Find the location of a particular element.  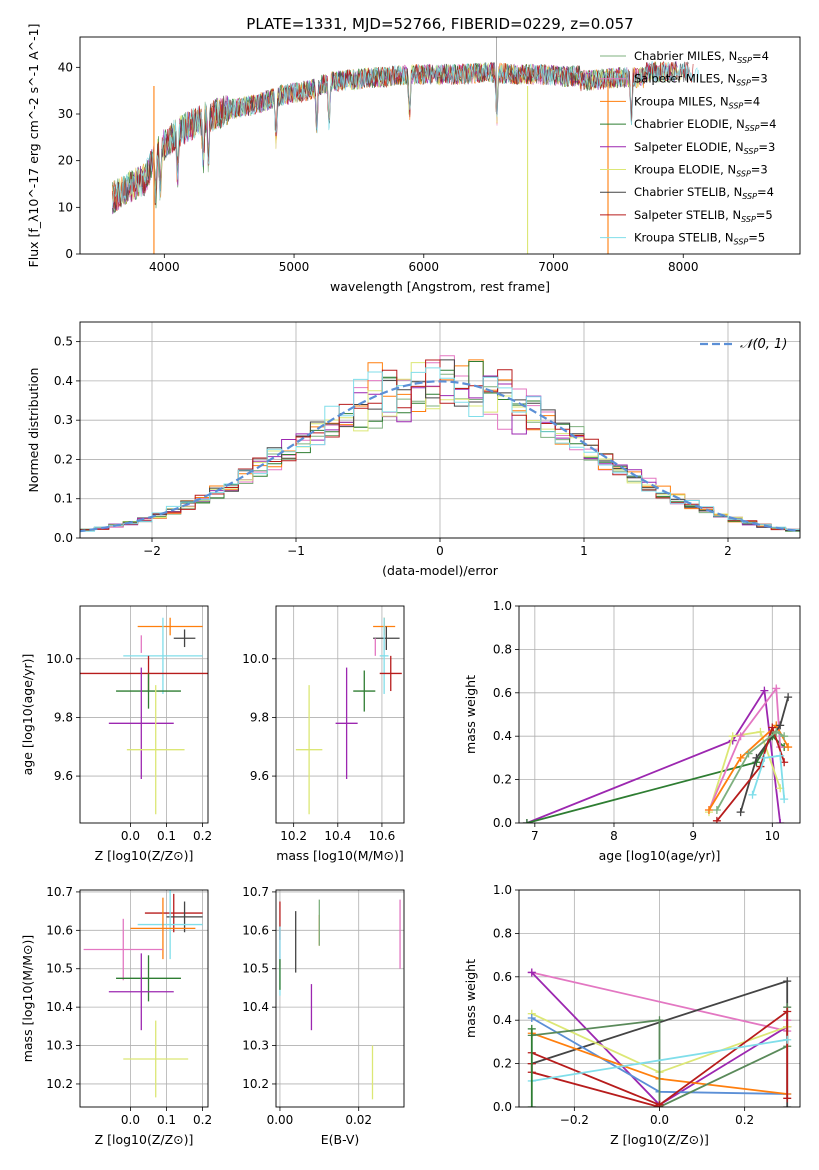

y-tick-label: 9.6 is located at coordinates (259, 776).